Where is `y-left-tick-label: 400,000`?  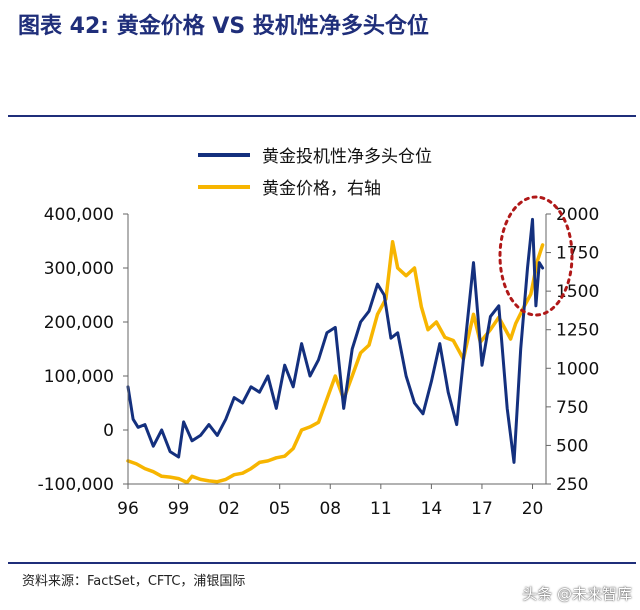
y-left-tick-label: 400,000 is located at coordinates (79, 215).